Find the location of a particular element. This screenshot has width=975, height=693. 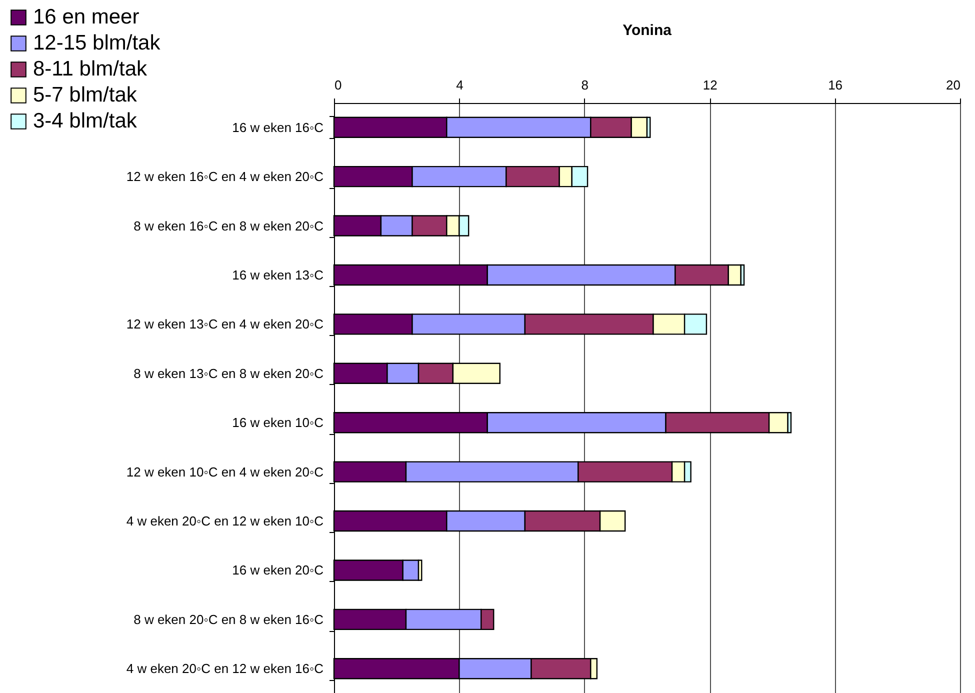

y-tick-label: 12 w eken 13◦C en 4 w eken 20◦C is located at coordinates (225, 324).